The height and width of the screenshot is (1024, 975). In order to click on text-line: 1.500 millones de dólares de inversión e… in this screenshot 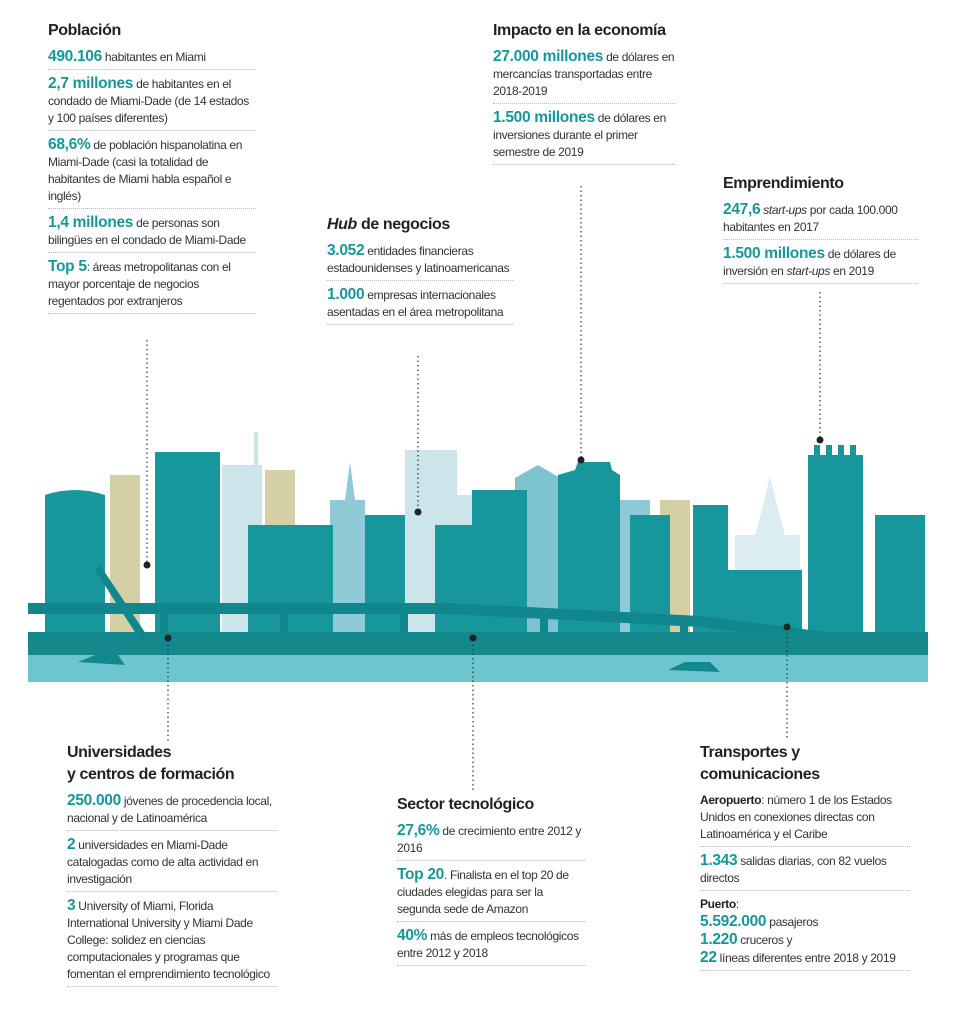, I will do `click(820, 262)`.